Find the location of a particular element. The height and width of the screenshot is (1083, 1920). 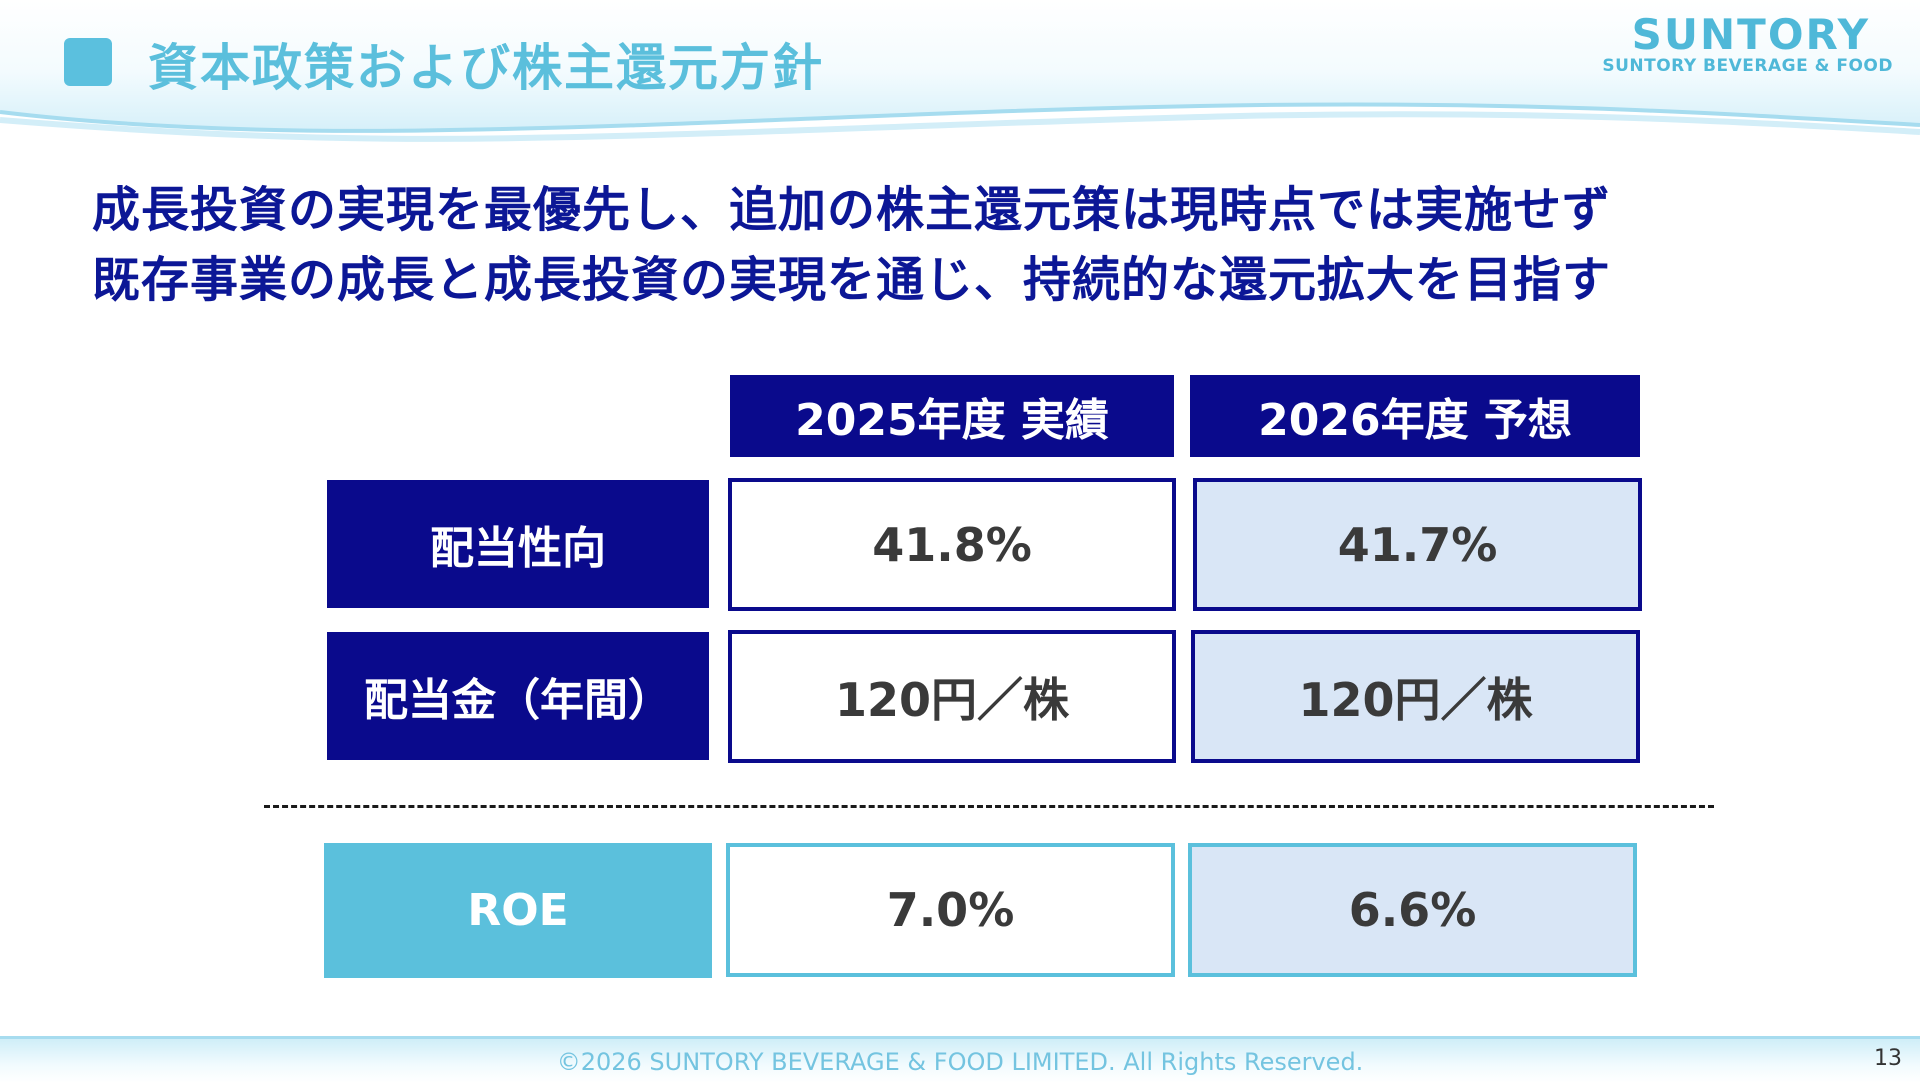

footer-bar is located at coordinates (960, 1059).